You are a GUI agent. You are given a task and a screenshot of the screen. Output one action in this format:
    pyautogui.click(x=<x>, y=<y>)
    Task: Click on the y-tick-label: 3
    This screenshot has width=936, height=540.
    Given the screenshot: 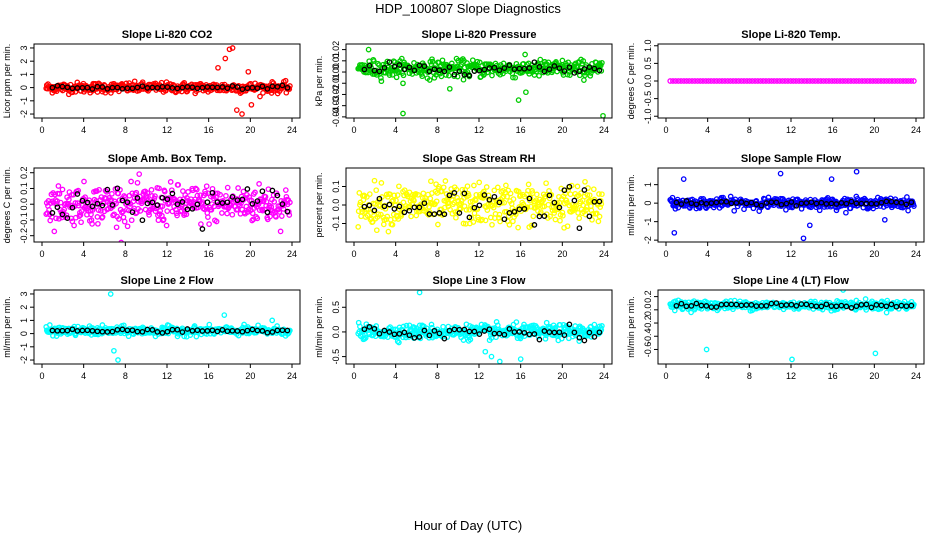 What is the action you would take?
    pyautogui.click(x=24, y=47)
    